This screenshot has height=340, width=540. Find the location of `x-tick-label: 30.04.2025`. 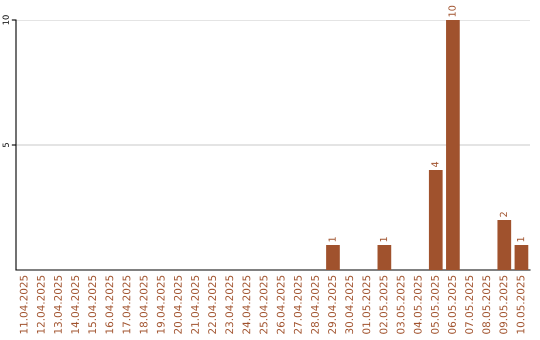

x-tick-label: 30.04.2025 is located at coordinates (349, 305).